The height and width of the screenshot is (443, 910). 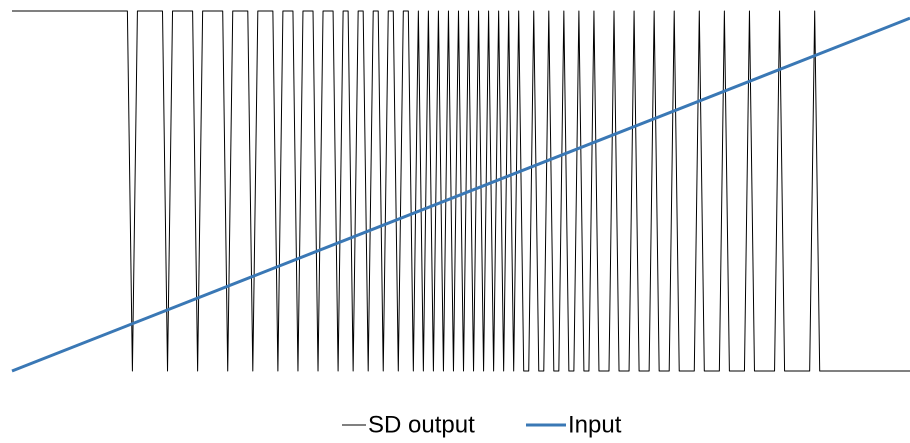 I want to click on legend-label: SD output, so click(x=421, y=424).